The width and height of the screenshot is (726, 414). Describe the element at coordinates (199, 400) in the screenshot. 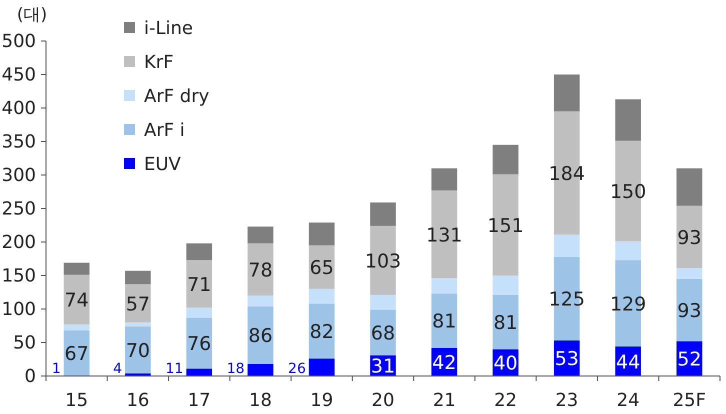

I see `x-tick-label: 17` at that location.